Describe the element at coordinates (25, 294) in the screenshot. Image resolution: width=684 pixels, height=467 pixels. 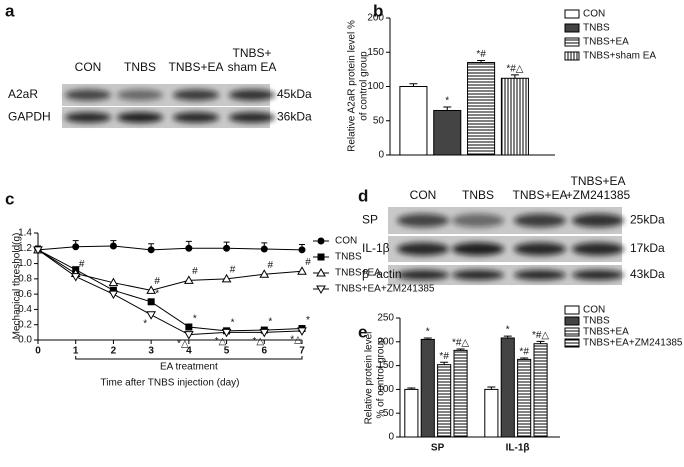
I see `y-tick-label: 0.6` at that location.